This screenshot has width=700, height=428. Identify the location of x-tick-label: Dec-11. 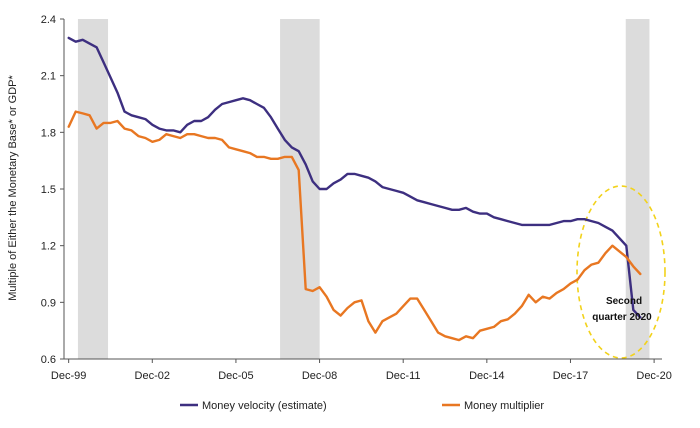
(403, 376).